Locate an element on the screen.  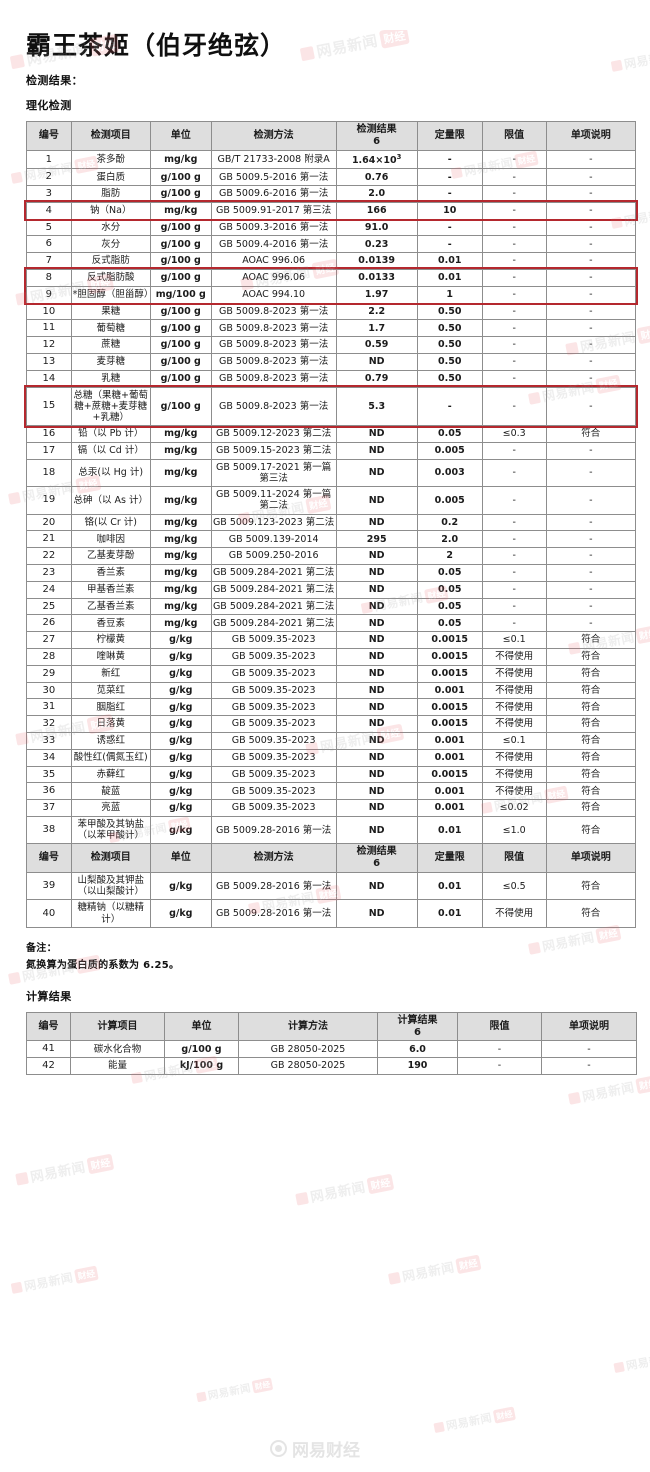
table-row: 8 反式脂肪酸 g/100 g AOAC 996.06 0.0133 0.01- - is located at coordinates (331, 277).